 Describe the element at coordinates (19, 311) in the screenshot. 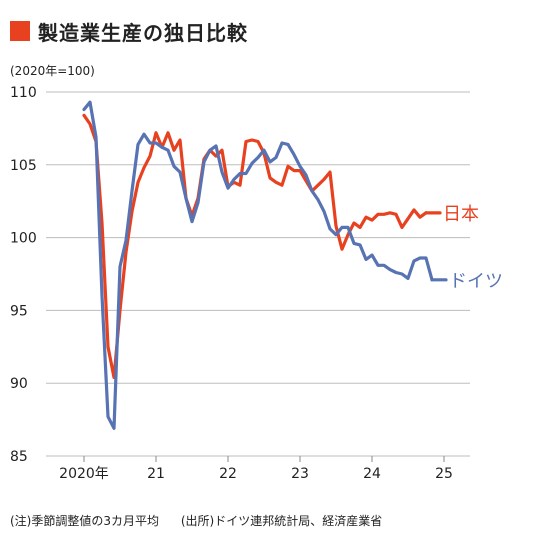

I see `y-tick-label: 95` at that location.